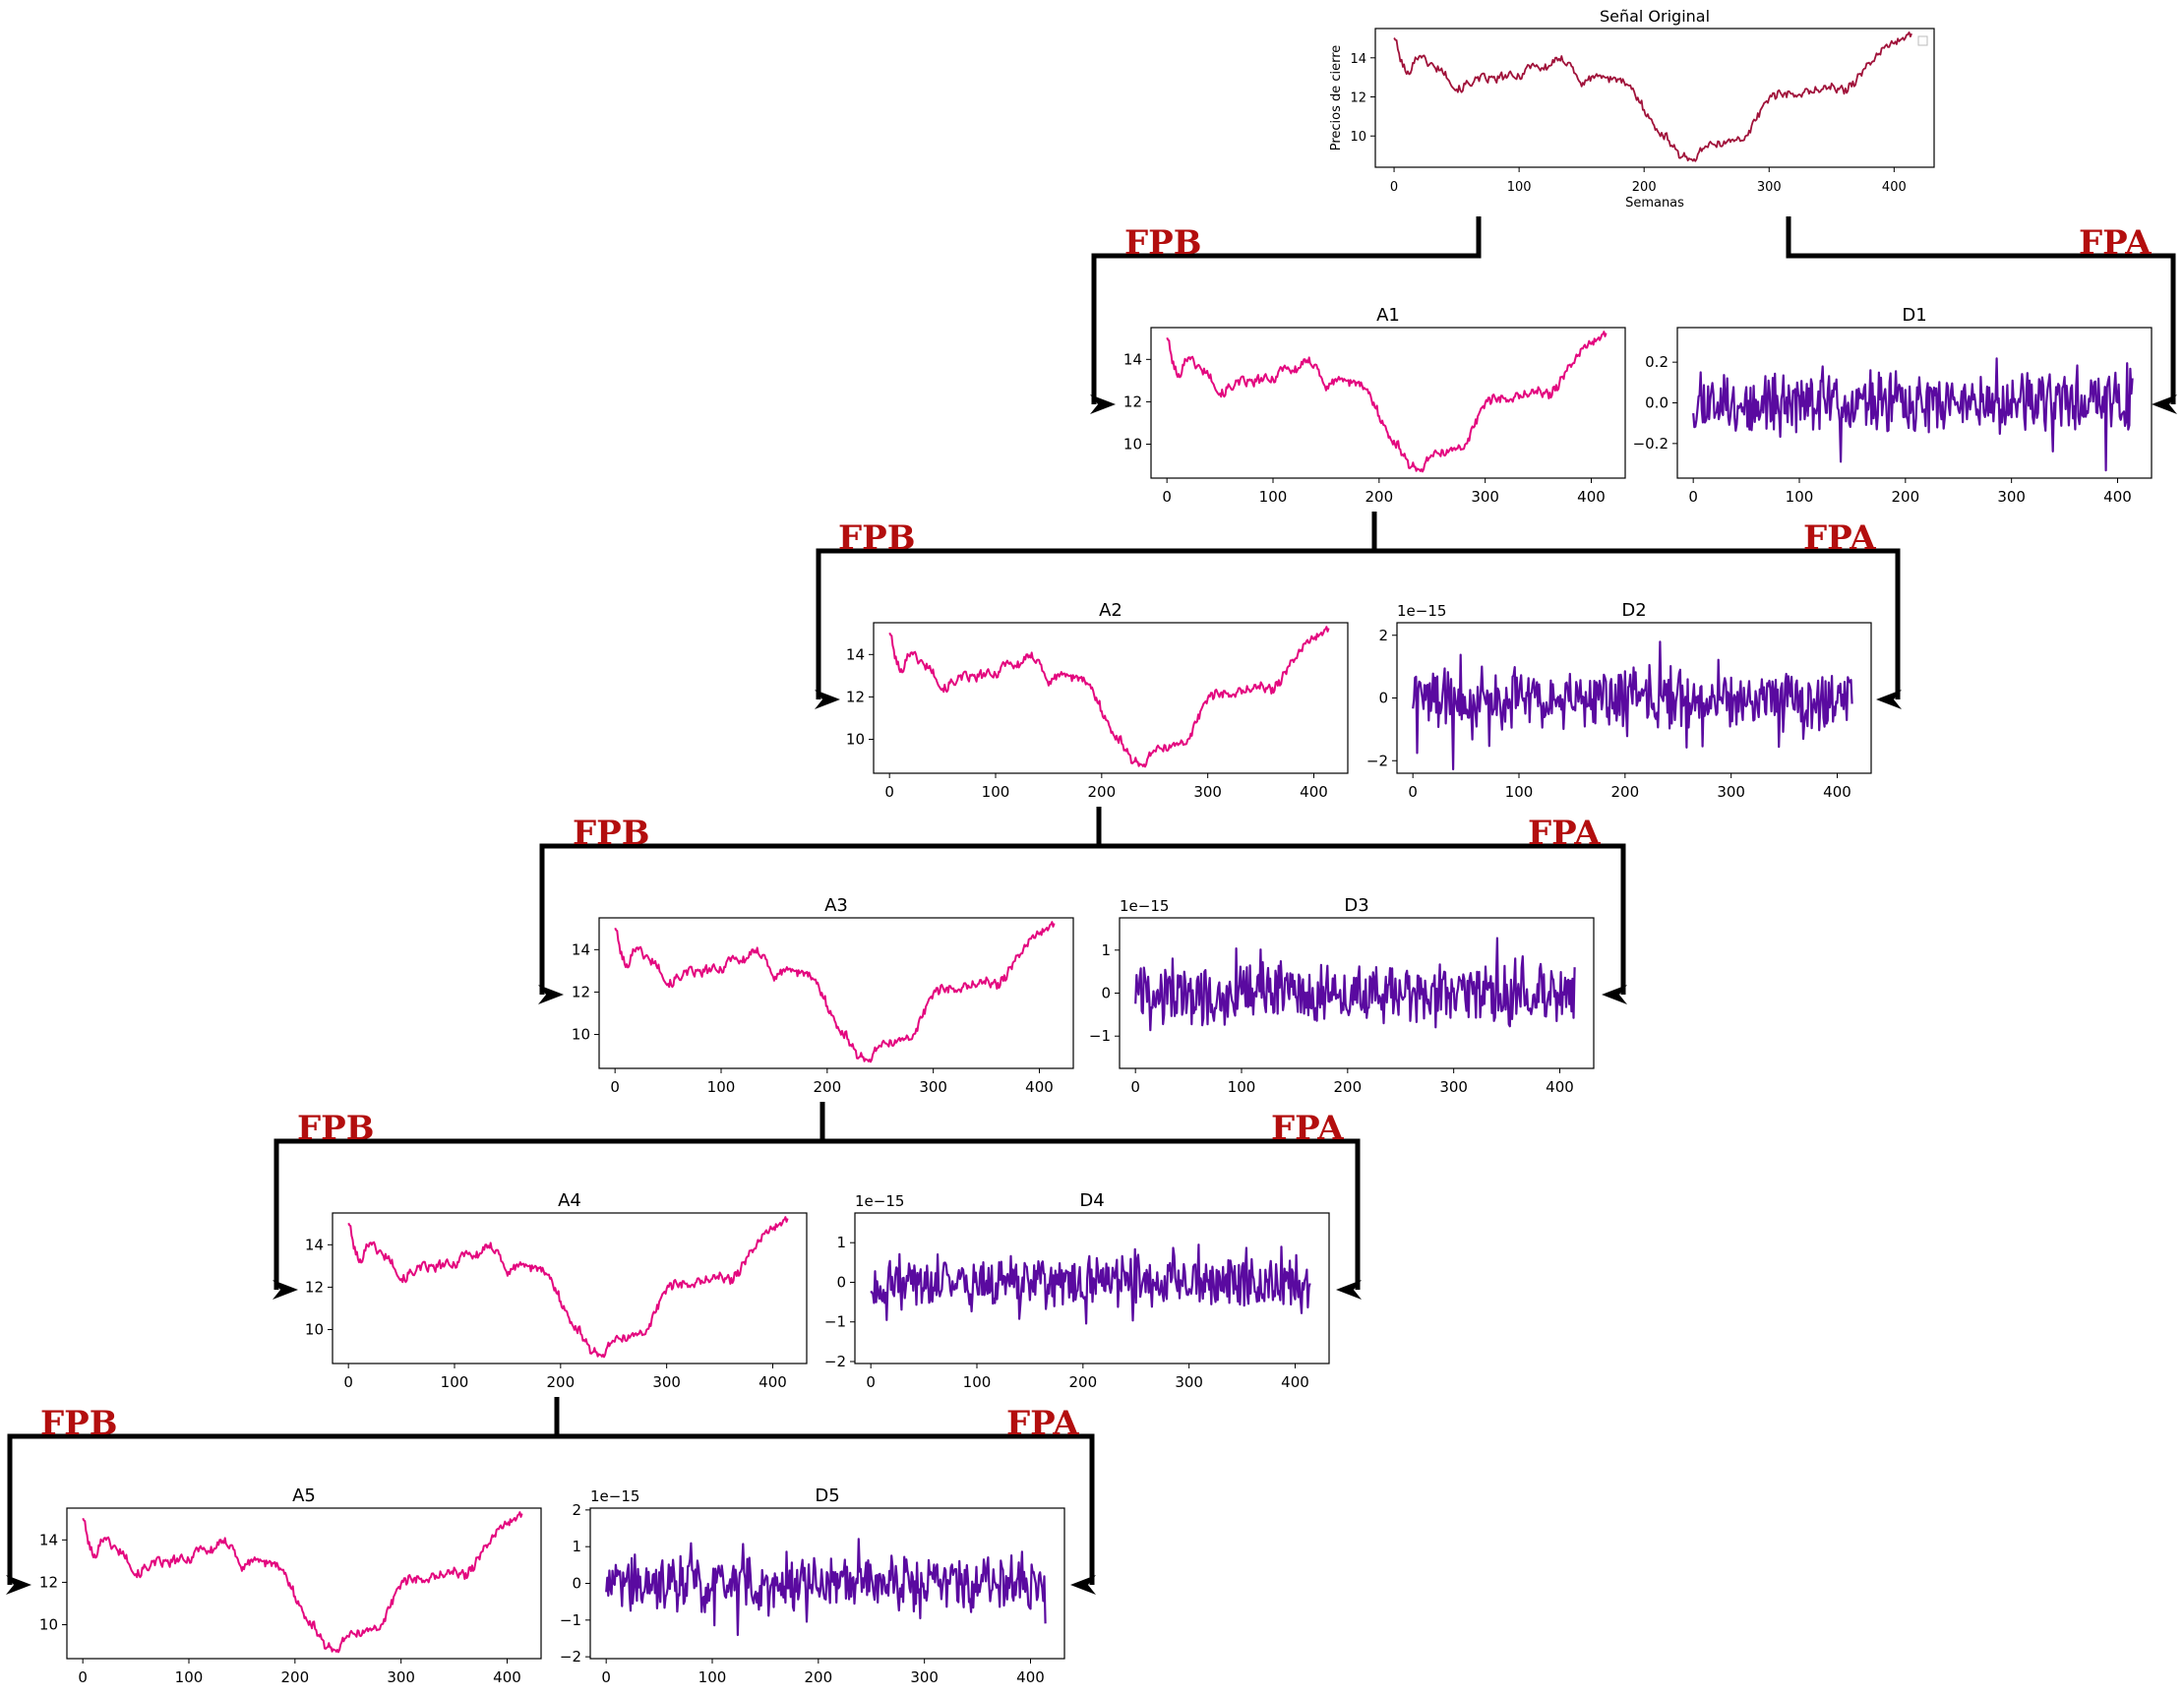 This screenshot has width=2184, height=1697. What do you see at coordinates (1110, 610) in the screenshot?
I see `chart-title: A2` at bounding box center [1110, 610].